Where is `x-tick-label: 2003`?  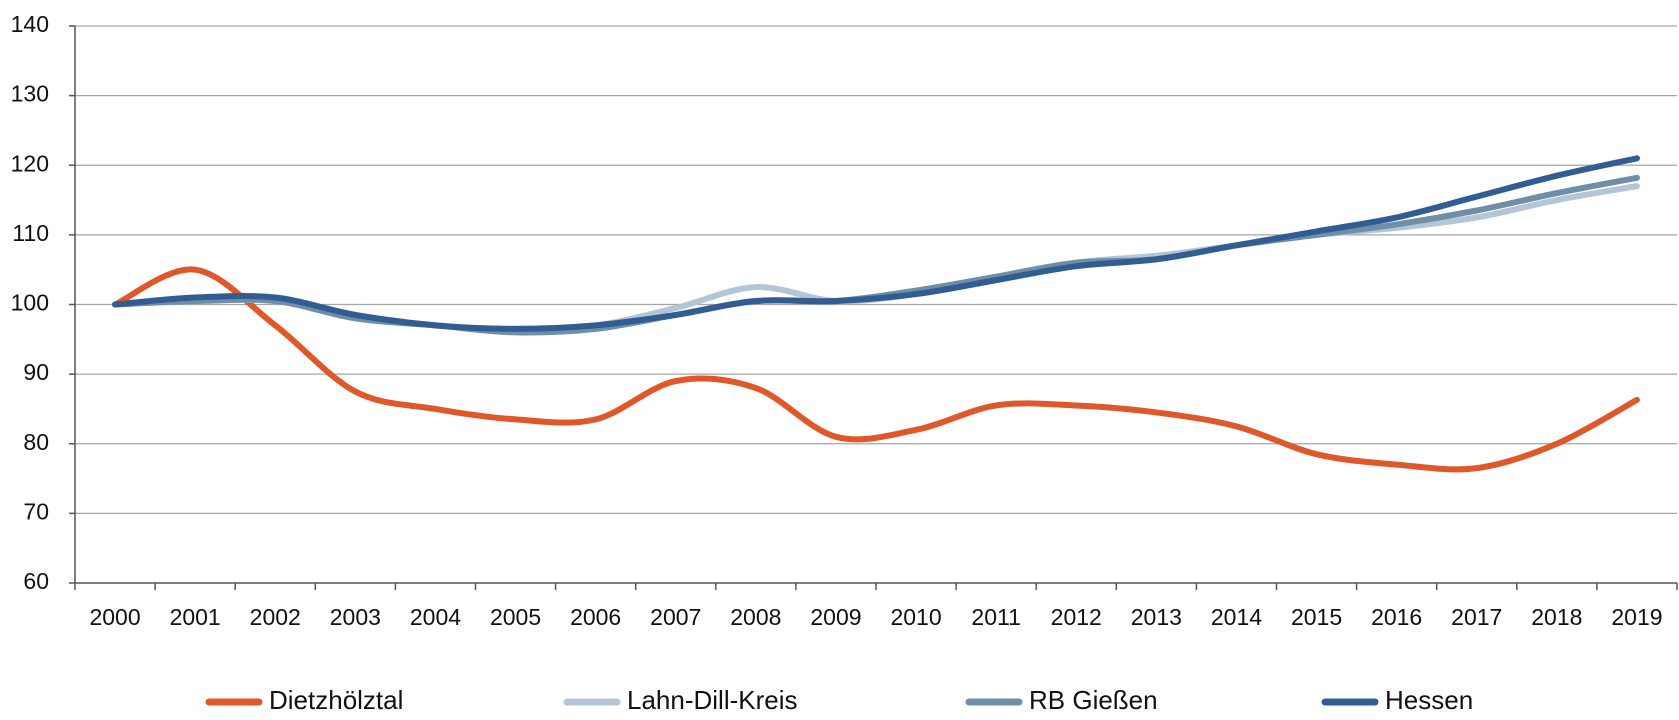 x-tick-label: 2003 is located at coordinates (355, 617).